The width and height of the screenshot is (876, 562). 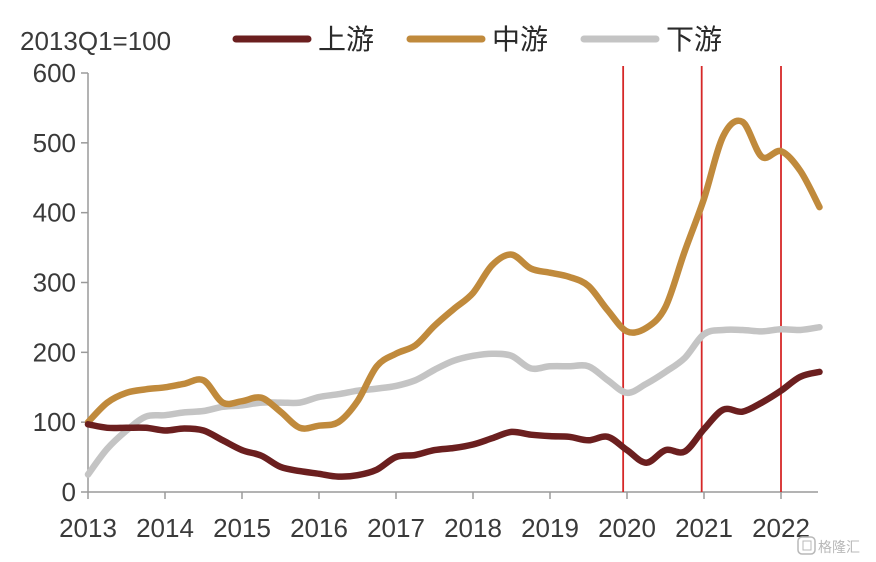 I want to click on x-tick-label: 2018, so click(x=473, y=528).